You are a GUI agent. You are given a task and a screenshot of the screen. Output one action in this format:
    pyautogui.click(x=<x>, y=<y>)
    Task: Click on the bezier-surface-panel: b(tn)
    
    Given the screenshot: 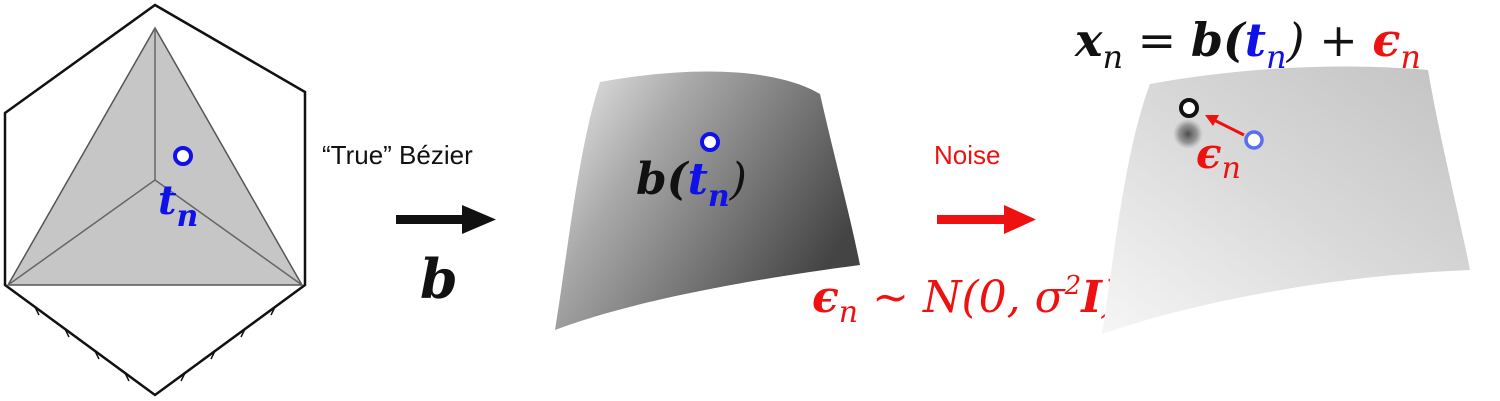 What is the action you would take?
    pyautogui.click(x=707, y=201)
    